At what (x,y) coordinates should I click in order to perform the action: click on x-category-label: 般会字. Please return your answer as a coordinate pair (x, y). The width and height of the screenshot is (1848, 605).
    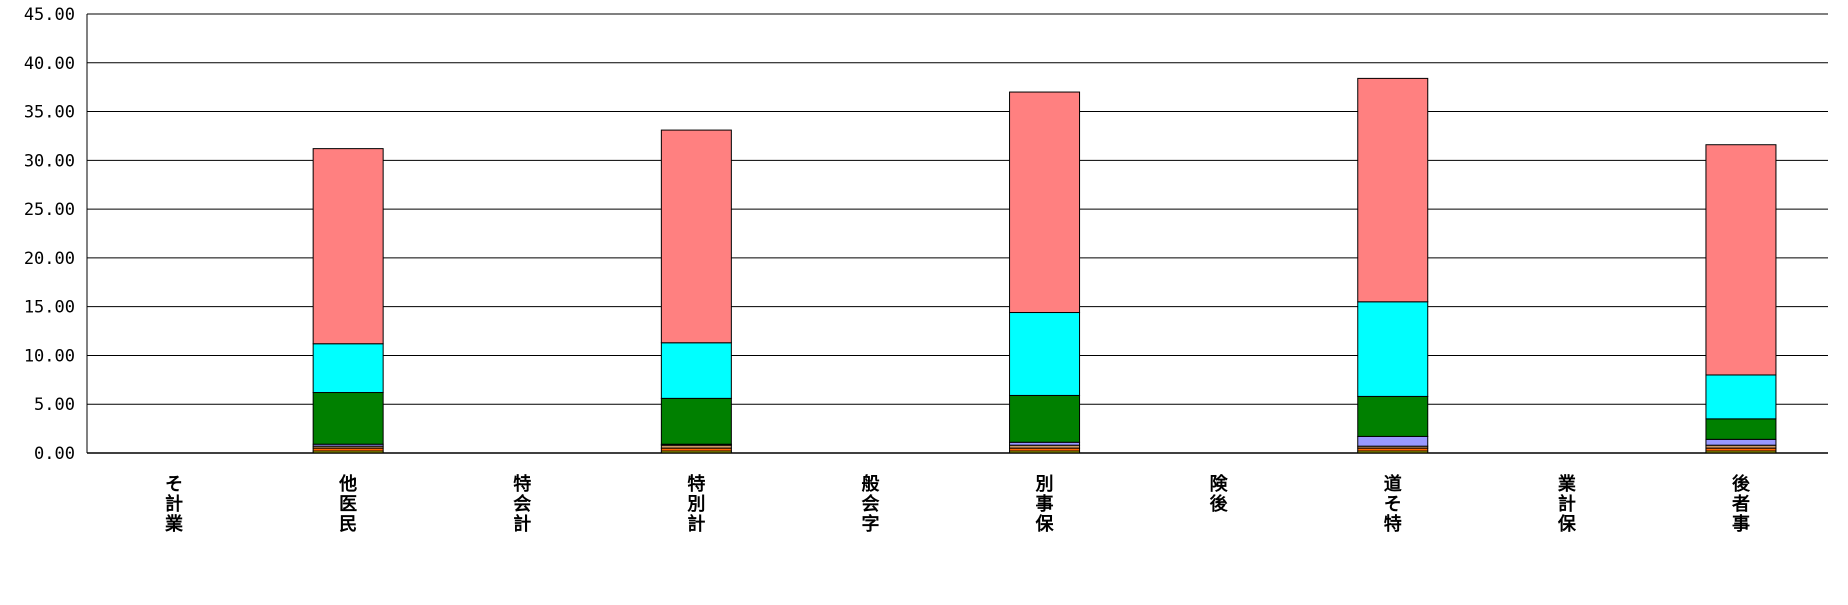
    Looking at the image, I should click on (870, 504).